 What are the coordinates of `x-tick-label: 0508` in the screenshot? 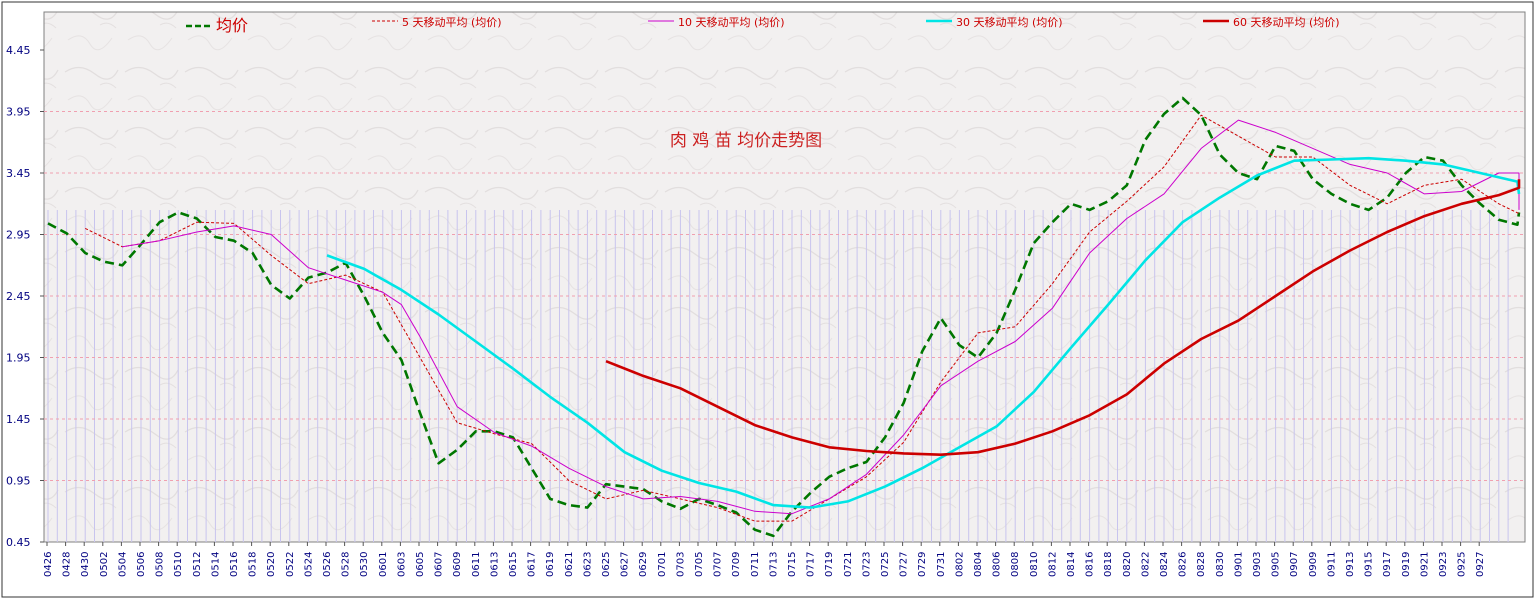 It's located at (160, 564).